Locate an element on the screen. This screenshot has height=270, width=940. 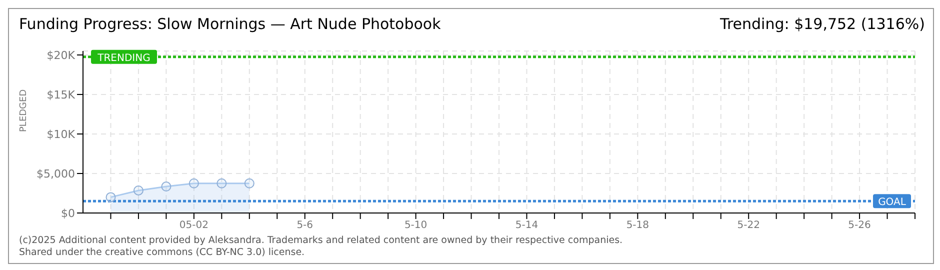
y-tick-label: $15K is located at coordinates (61, 95).